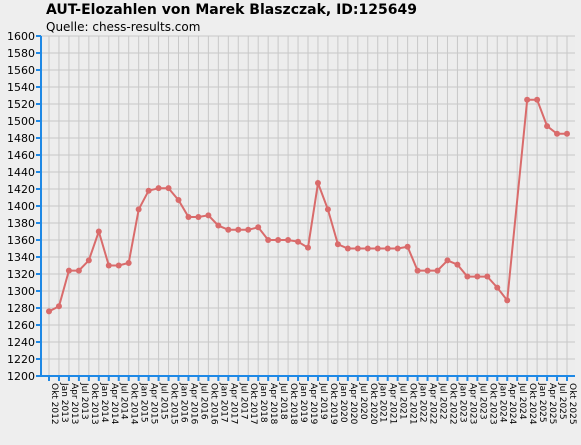 The width and height of the screenshot is (581, 445). What do you see at coordinates (273, 404) in the screenshot?
I see `x-tick-label: Apr 2018` at bounding box center [273, 404].